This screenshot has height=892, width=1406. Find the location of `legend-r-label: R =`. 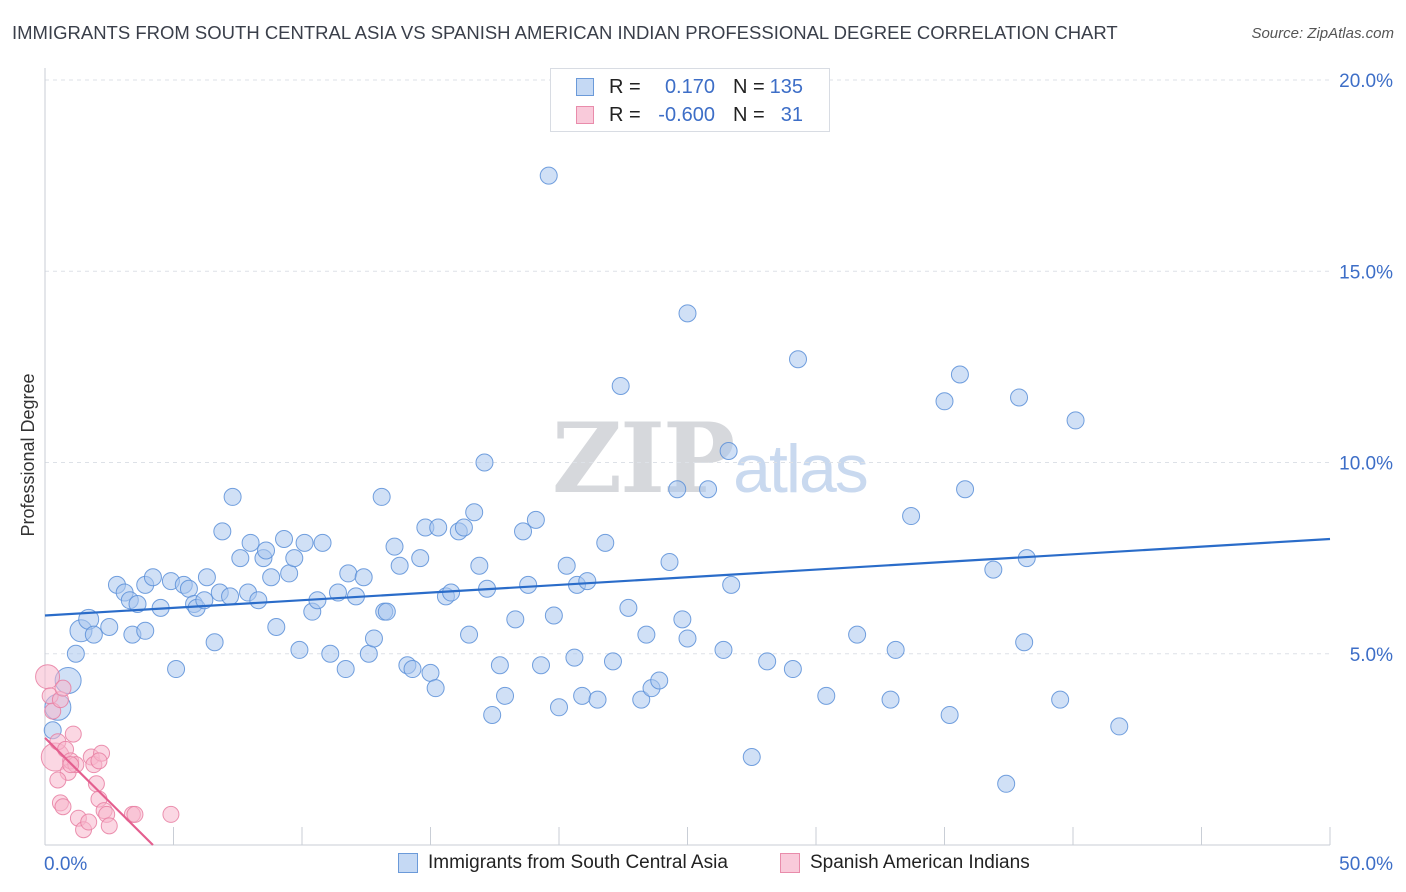

legend-r-label: R = is located at coordinates (625, 87).